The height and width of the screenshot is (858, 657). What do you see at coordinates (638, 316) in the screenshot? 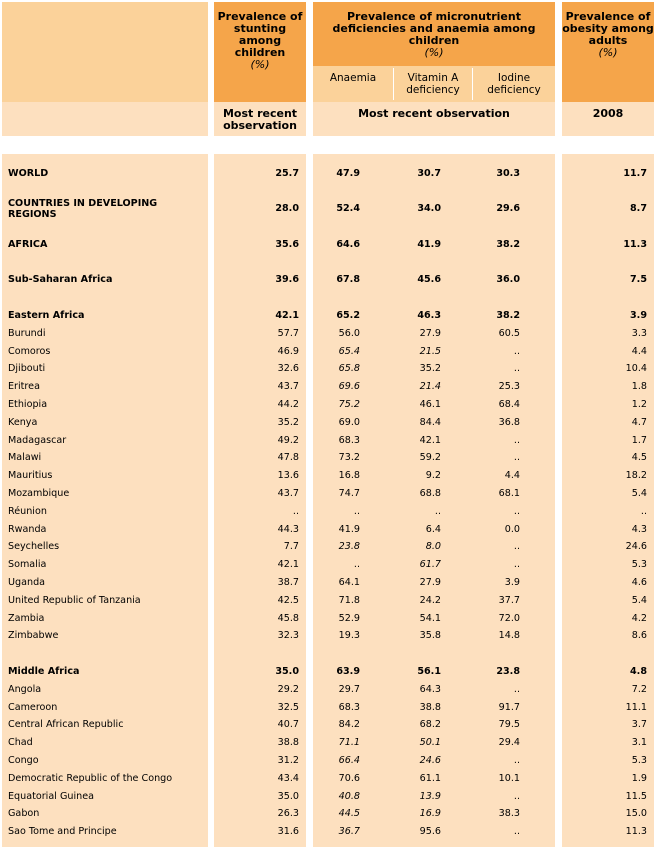
I see `cell-obesity: 3.9` at bounding box center [638, 316].